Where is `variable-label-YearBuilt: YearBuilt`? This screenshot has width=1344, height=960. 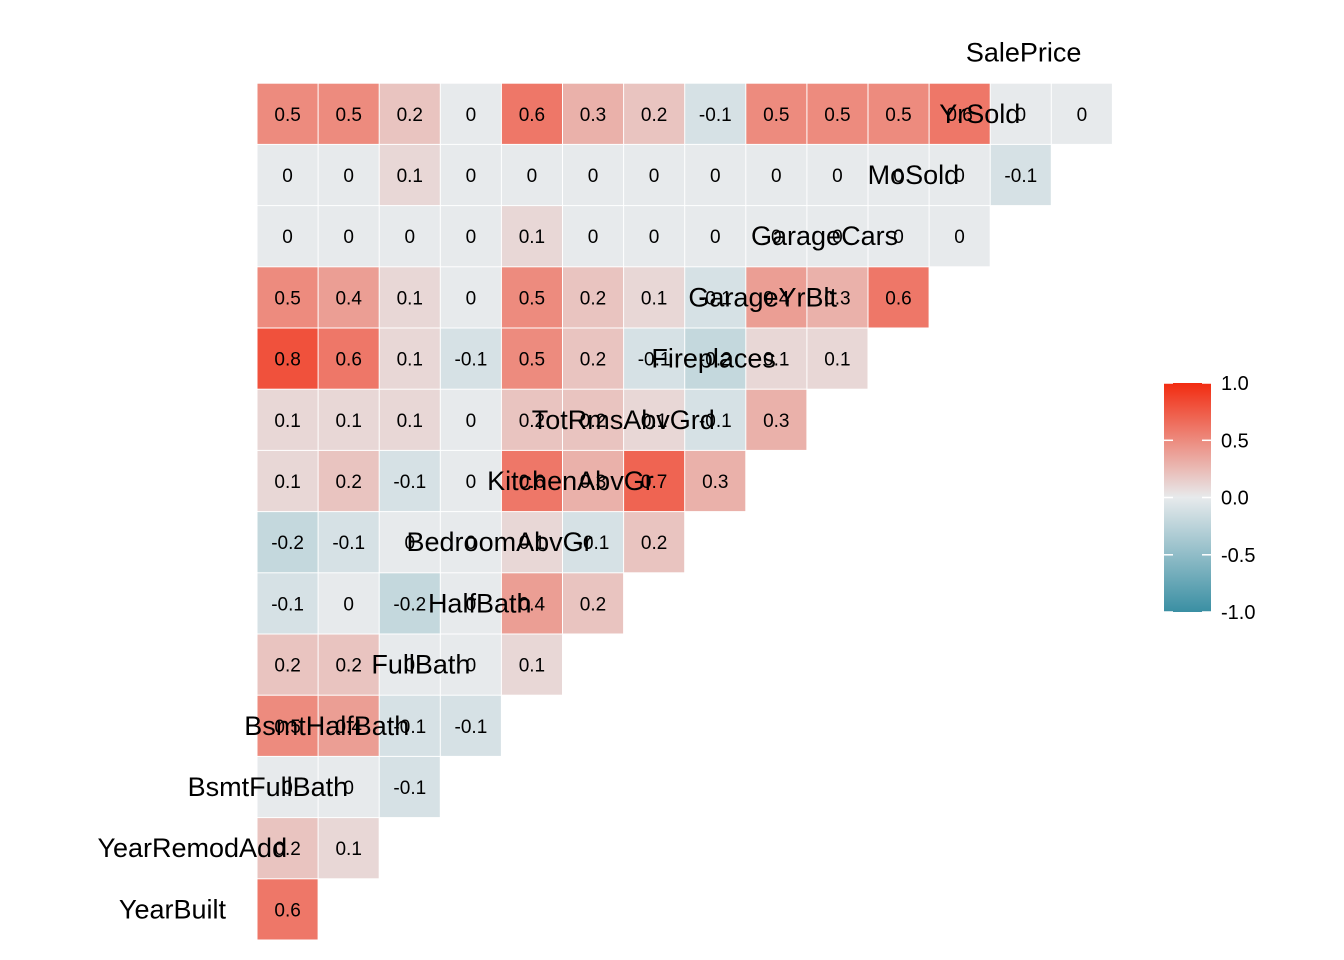 variable-label-YearBuilt: YearBuilt is located at coordinates (173, 909).